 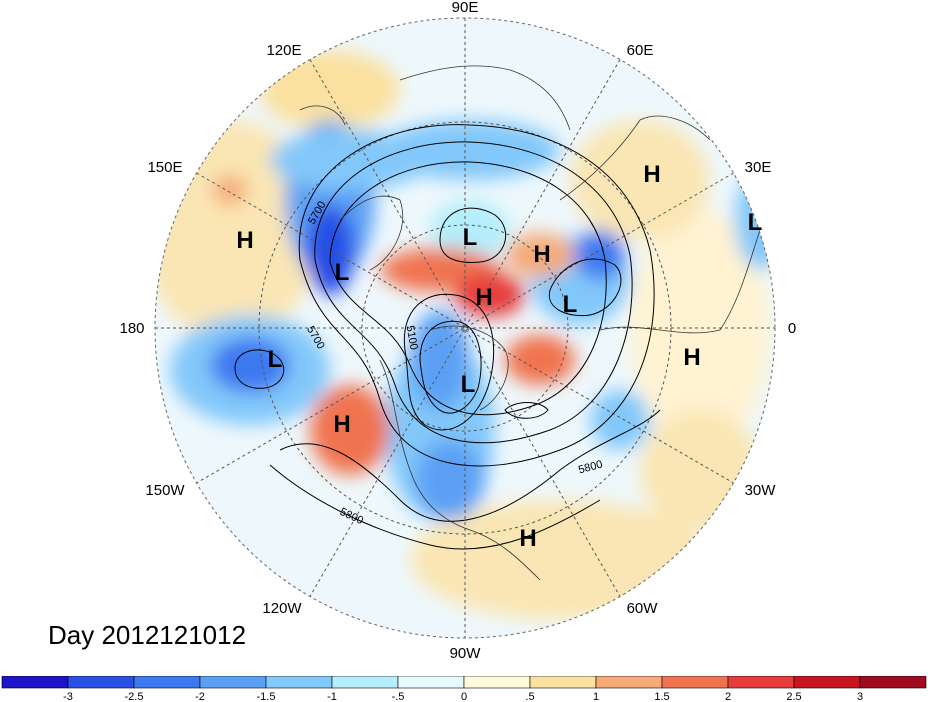 I want to click on contour-label: 5100, so click(x=412, y=338).